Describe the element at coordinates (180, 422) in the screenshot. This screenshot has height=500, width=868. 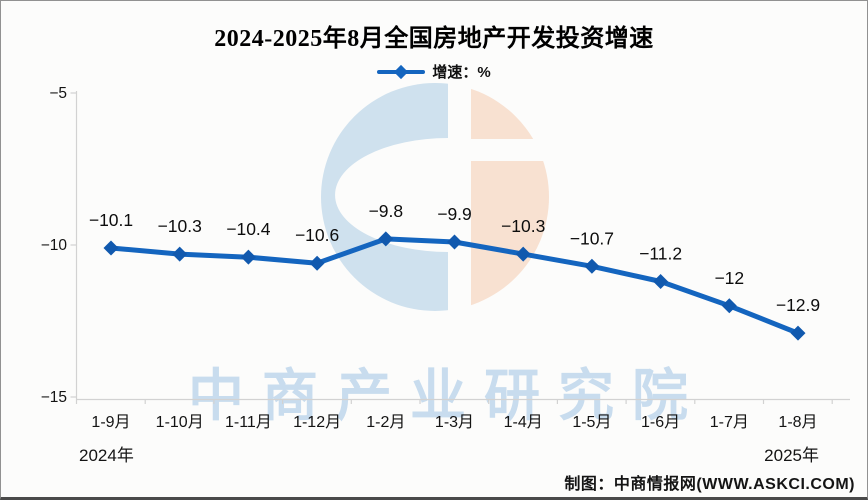
I see `x-category-label: 1-10月` at that location.